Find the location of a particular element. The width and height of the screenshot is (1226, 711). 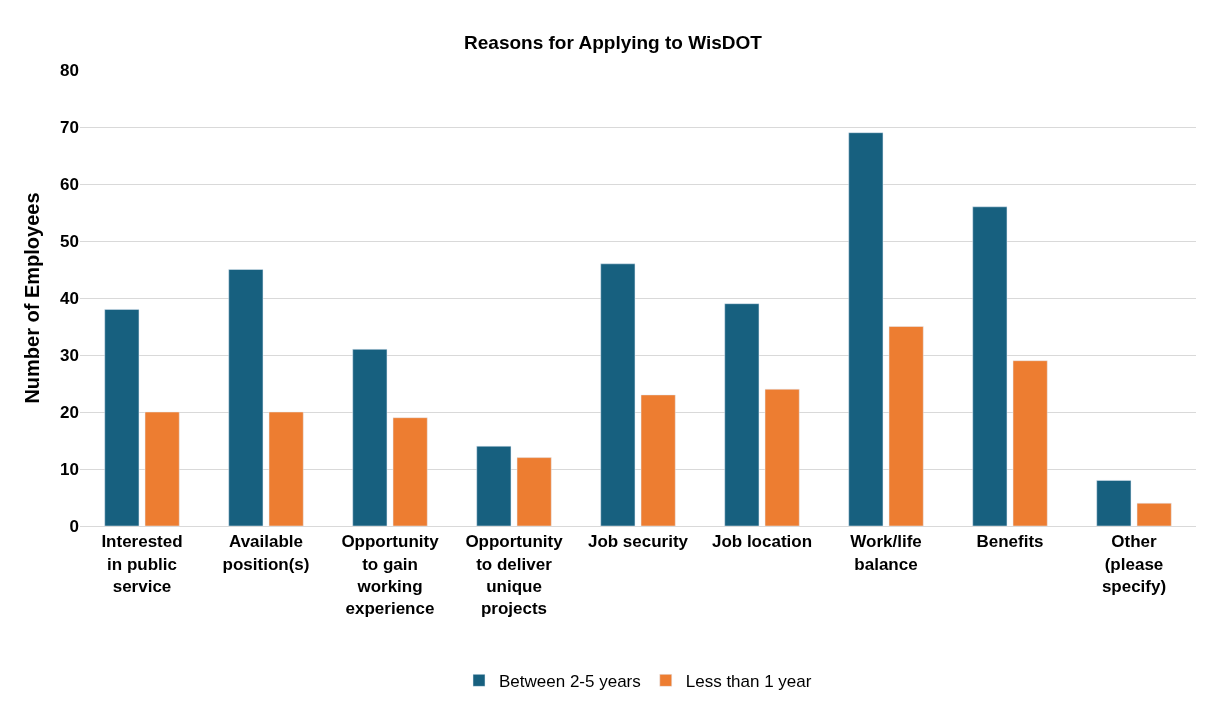

x-tick-label: Opportunity to deliver unique projects is located at coordinates (514, 575).